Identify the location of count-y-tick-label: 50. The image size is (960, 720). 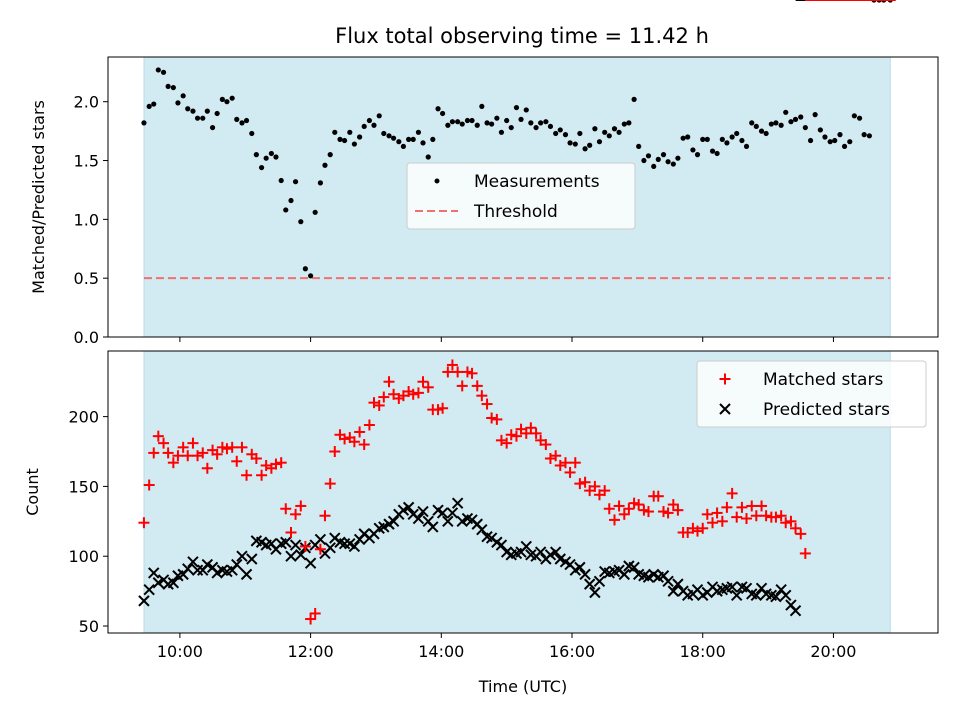
(89, 626).